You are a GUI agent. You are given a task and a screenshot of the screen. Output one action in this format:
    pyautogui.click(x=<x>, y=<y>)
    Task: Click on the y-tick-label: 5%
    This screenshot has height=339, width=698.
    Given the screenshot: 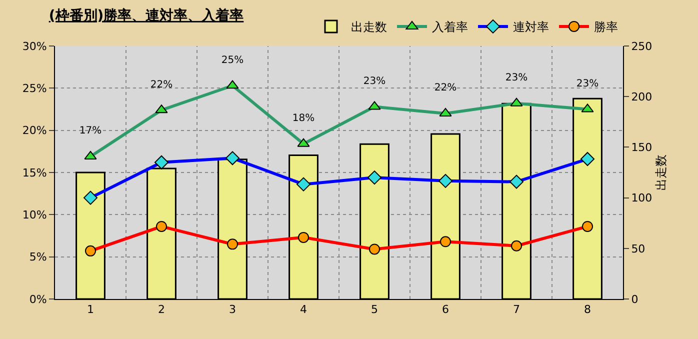 What is the action you would take?
    pyautogui.click(x=38, y=257)
    